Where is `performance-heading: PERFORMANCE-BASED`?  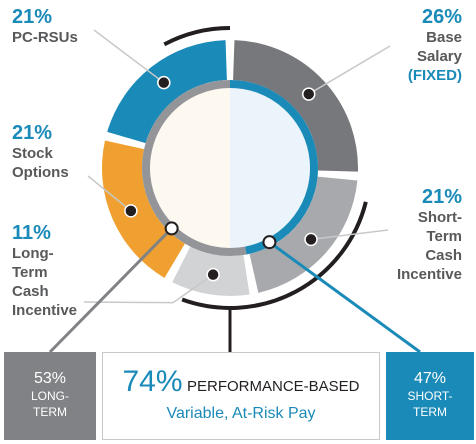 performance-heading: PERFORMANCE-BASED is located at coordinates (273, 386).